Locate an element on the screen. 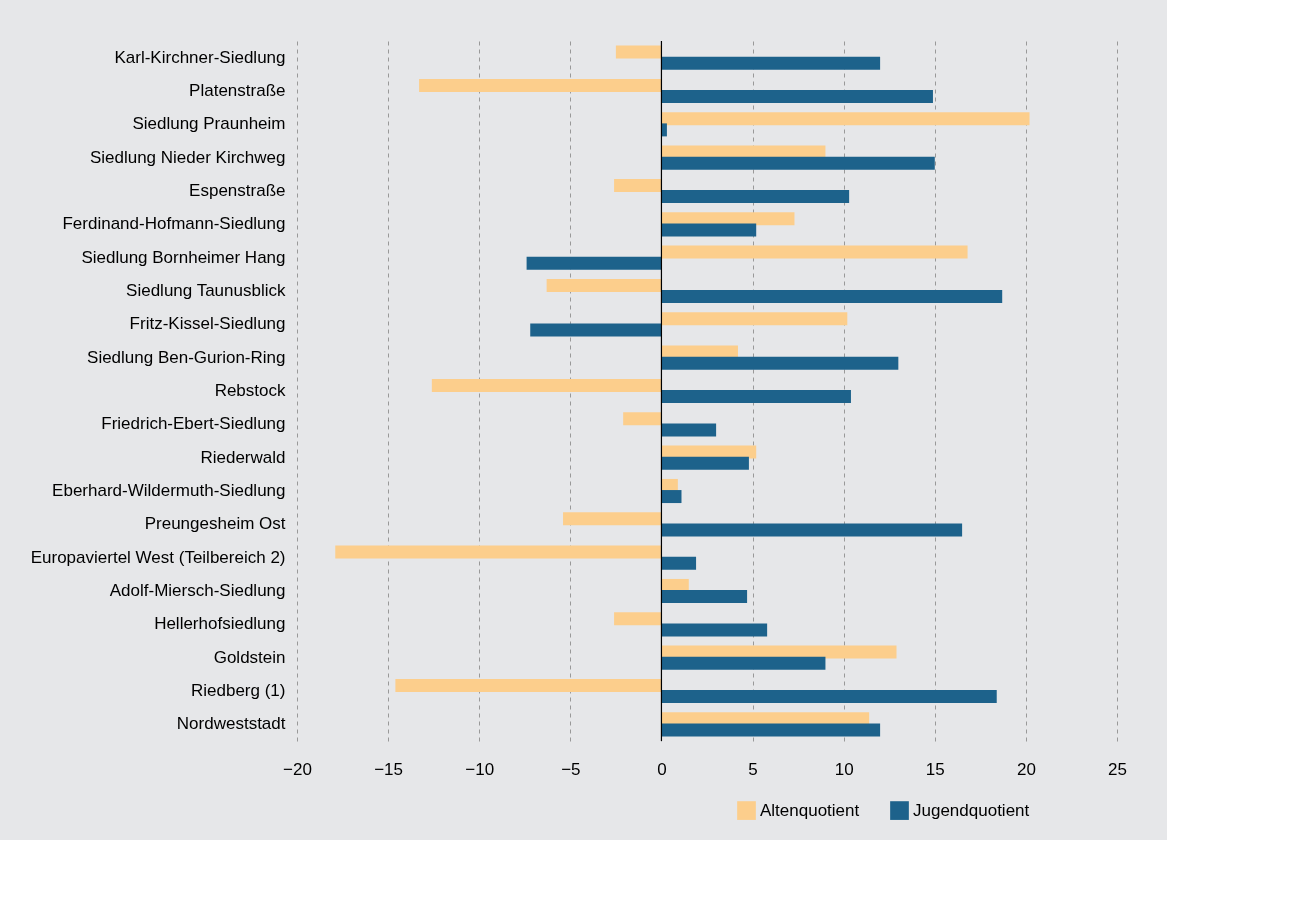  y-tick-label: Siedlung Ben-Gurion-Ring is located at coordinates (186, 357).